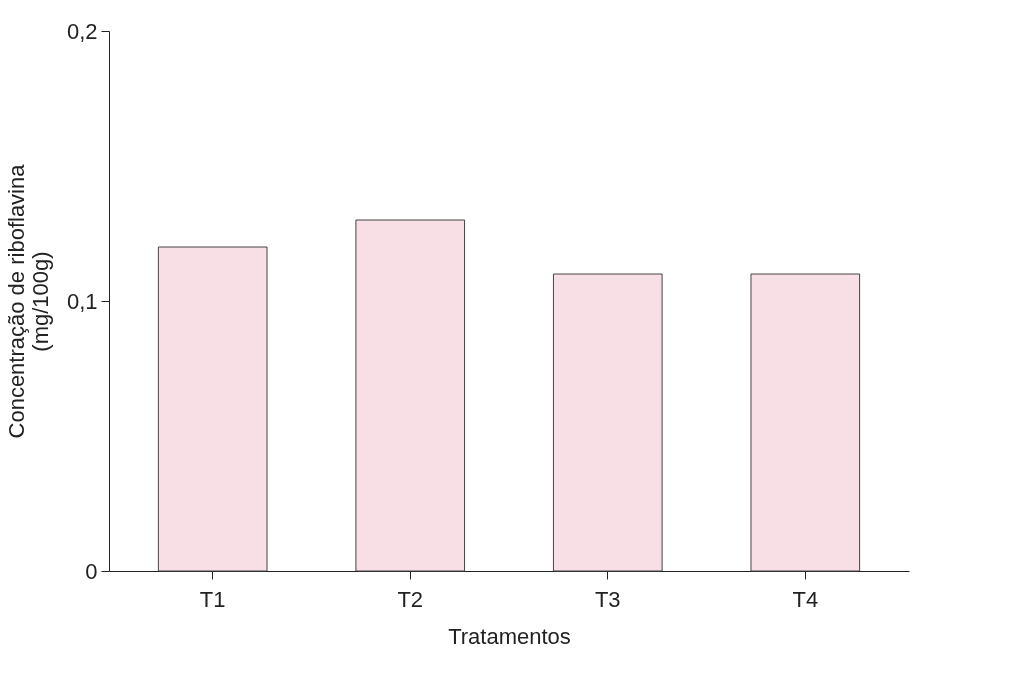 The width and height of the screenshot is (1024, 674). What do you see at coordinates (28, 301) in the screenshot?
I see `y-axis-title: Concentração de riboflavina (mg/100g)` at bounding box center [28, 301].